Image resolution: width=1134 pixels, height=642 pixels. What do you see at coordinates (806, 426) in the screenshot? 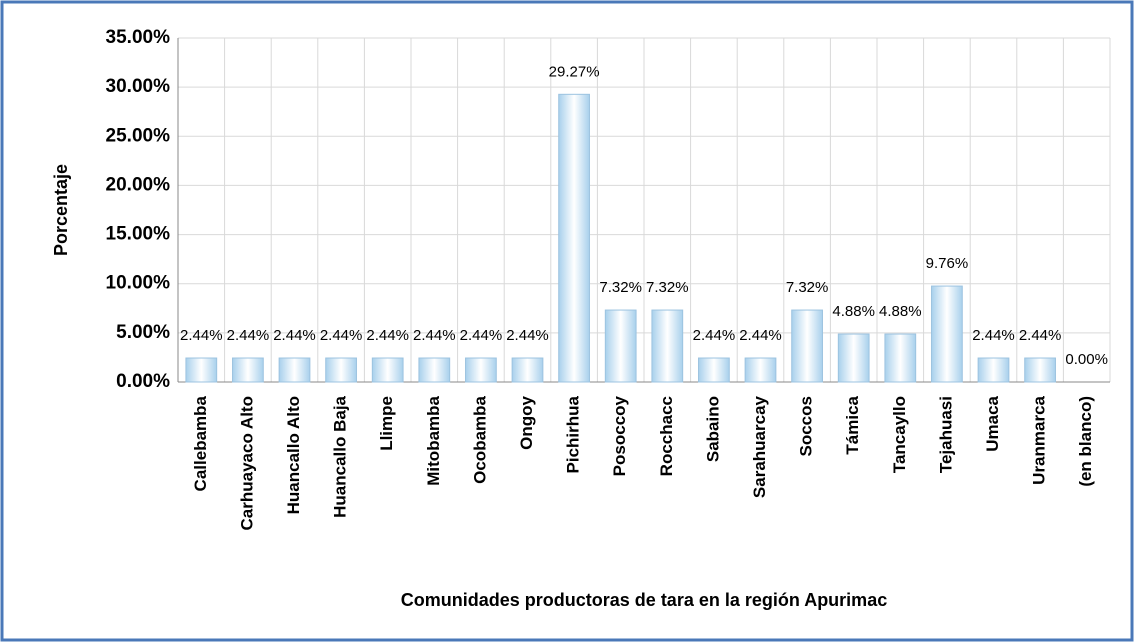
I see `x-tick-label: Soccos` at bounding box center [806, 426].